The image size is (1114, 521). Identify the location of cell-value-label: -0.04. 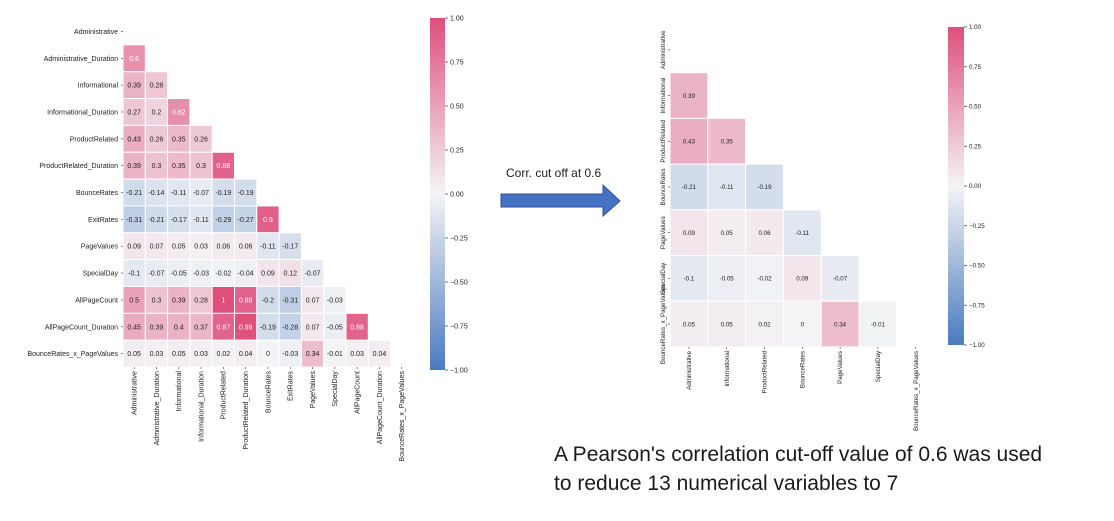
(246, 274).